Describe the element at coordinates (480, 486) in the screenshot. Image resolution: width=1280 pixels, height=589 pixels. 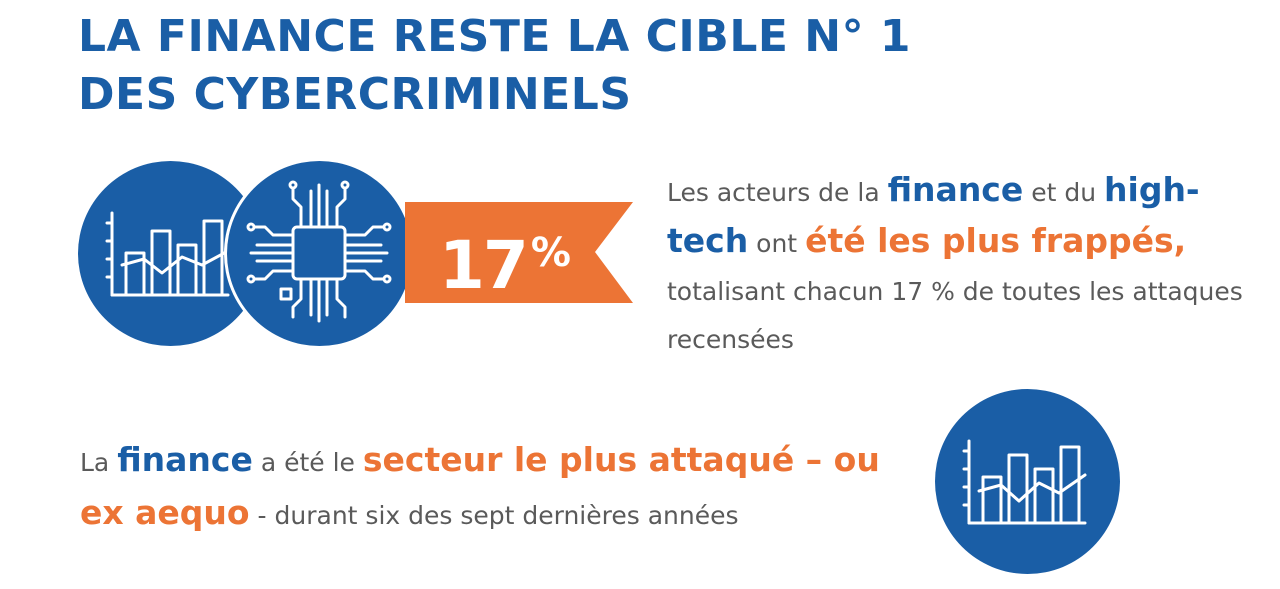
I see `stat2-highlight-most-attacked: secteur le plus attaqué – ou ex aequo` at that location.